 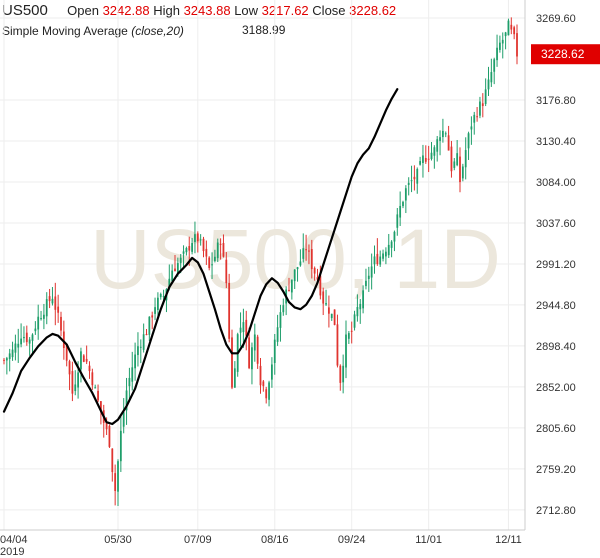 What do you see at coordinates (556, 347) in the screenshot?
I see `price-tick-label: 2898.40` at bounding box center [556, 347].